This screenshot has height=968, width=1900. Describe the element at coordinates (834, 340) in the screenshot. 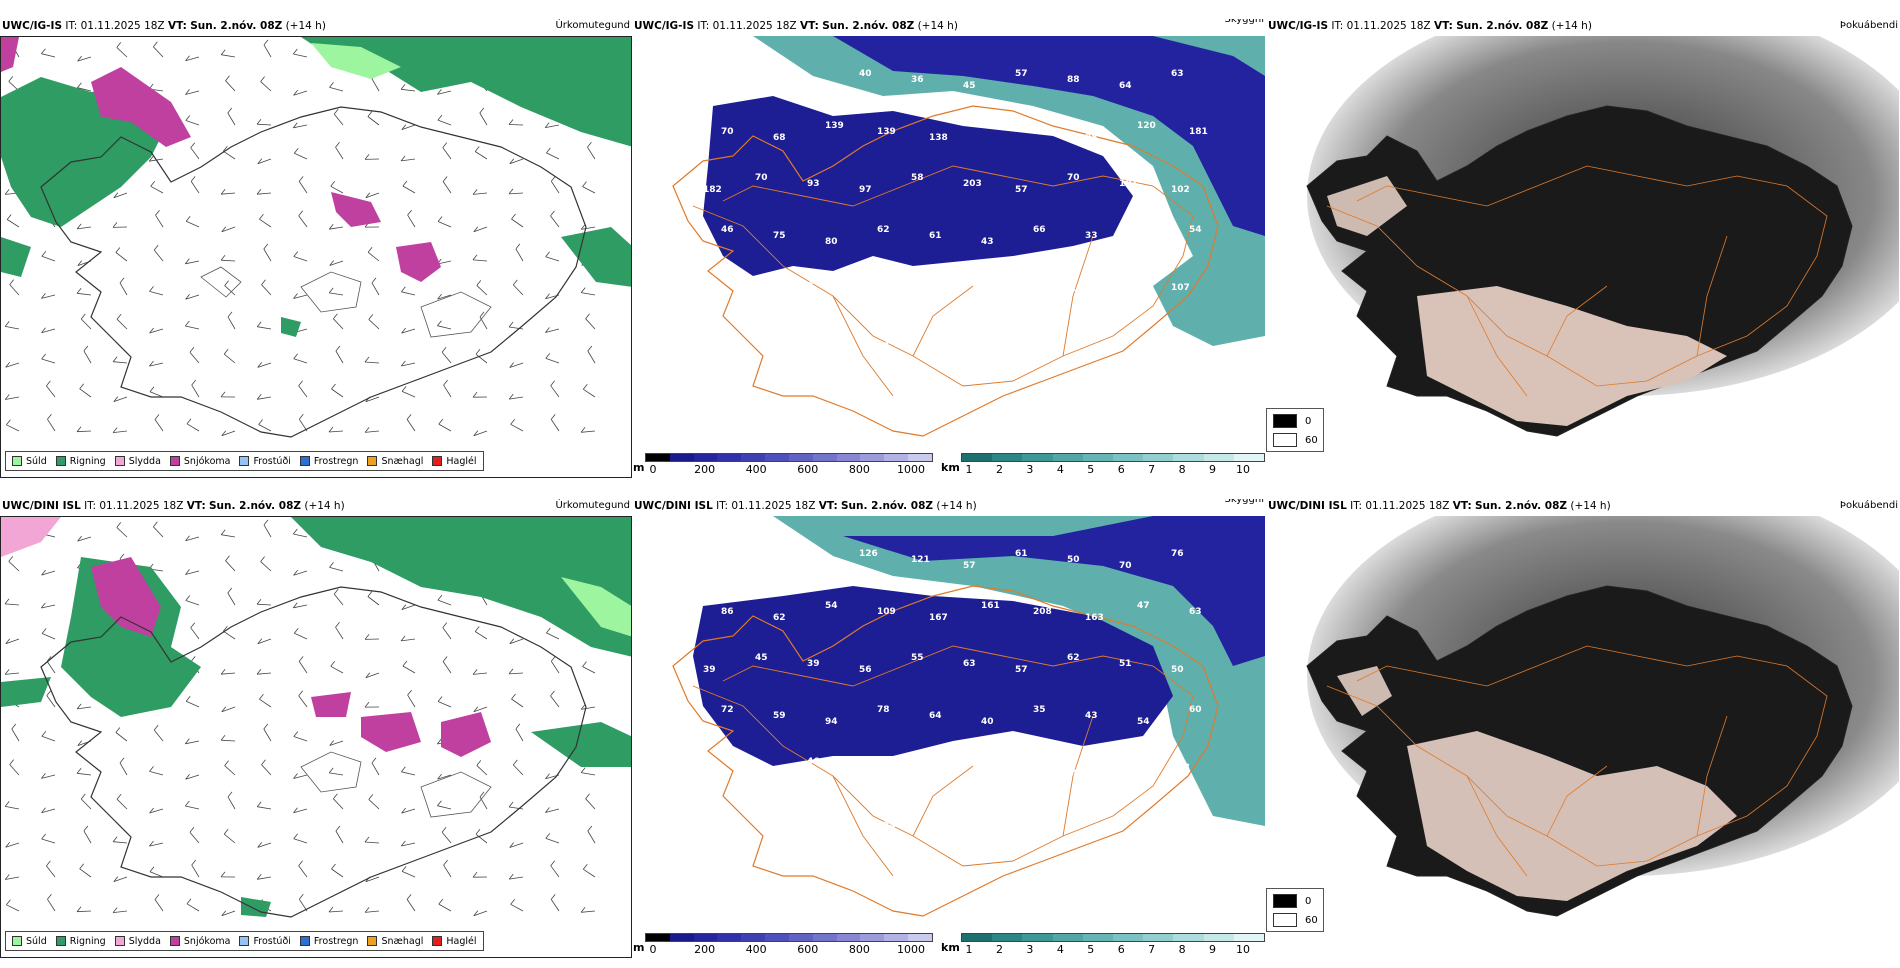

I see `ceiling-label: 148` at that location.